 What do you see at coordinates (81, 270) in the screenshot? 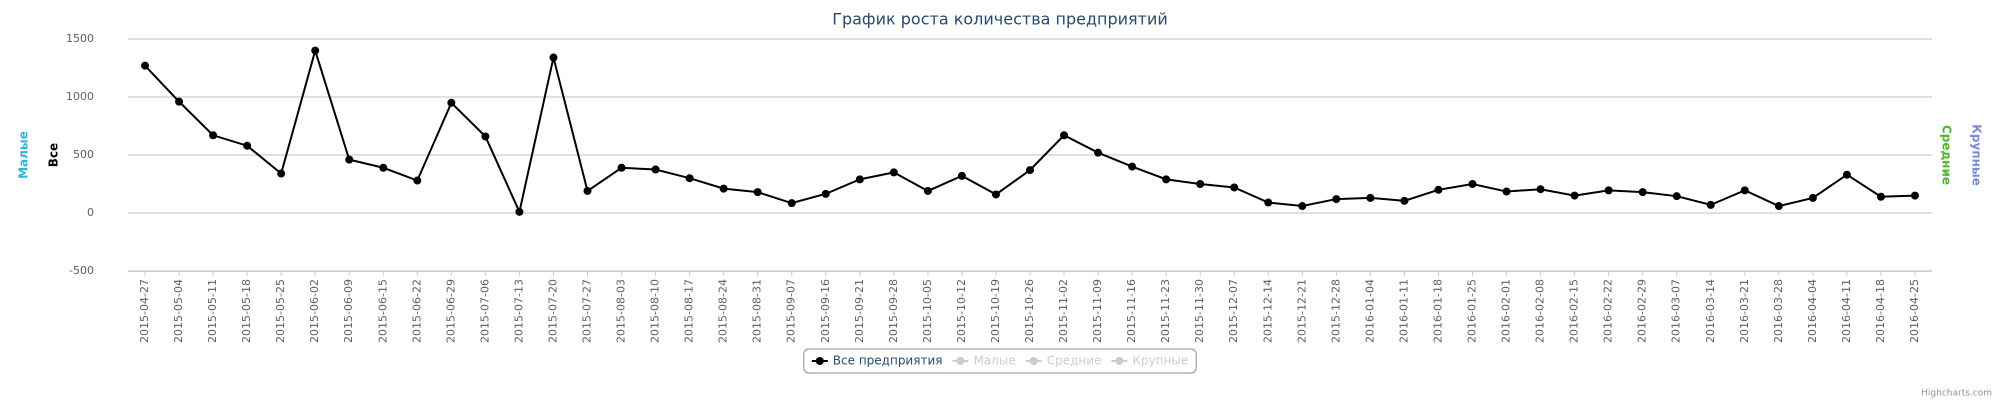
I see `y-tick-label: -500` at bounding box center [81, 270].